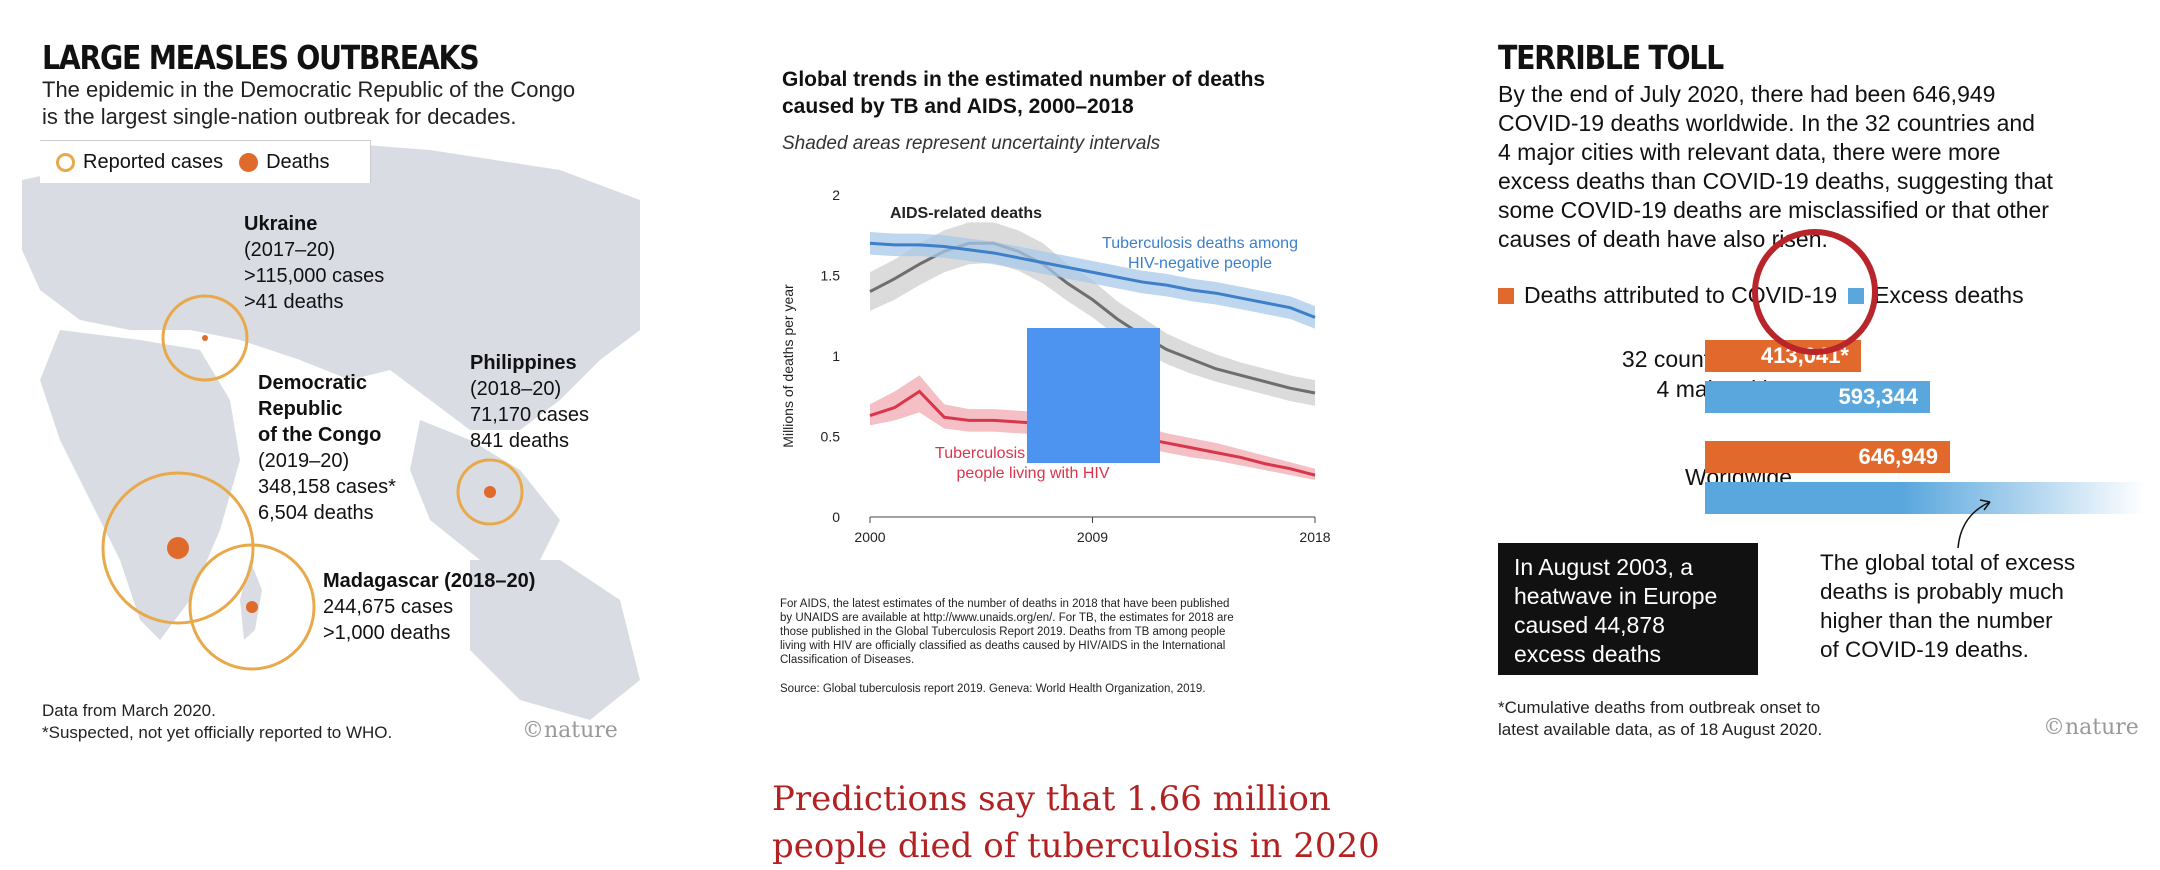  I want to click on bar-attributed-worldwide: 646,949, so click(1827, 457).